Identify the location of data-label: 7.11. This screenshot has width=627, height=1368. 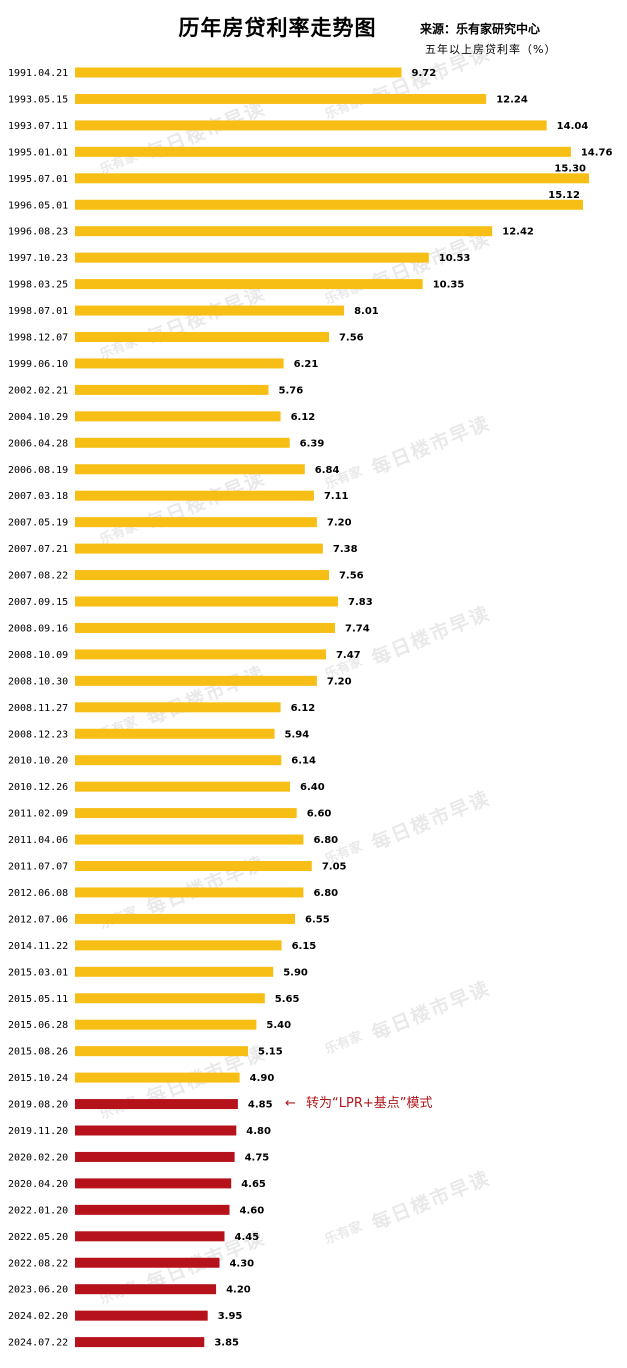
(336, 496).